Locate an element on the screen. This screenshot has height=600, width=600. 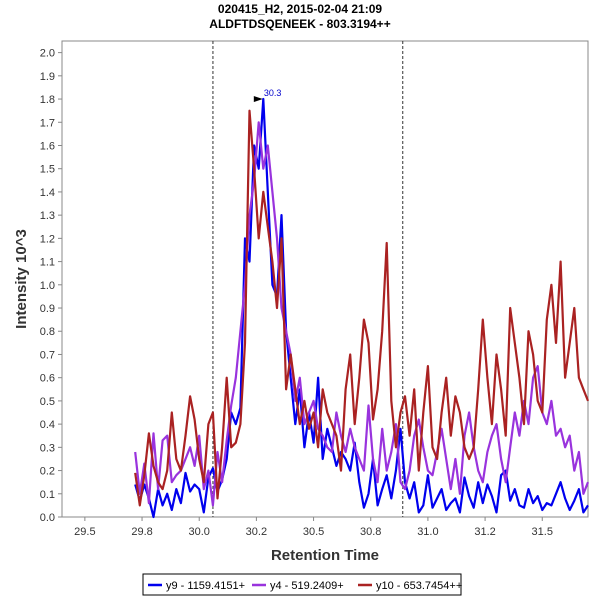
x-tick-label: 29.5 is located at coordinates (84, 532).